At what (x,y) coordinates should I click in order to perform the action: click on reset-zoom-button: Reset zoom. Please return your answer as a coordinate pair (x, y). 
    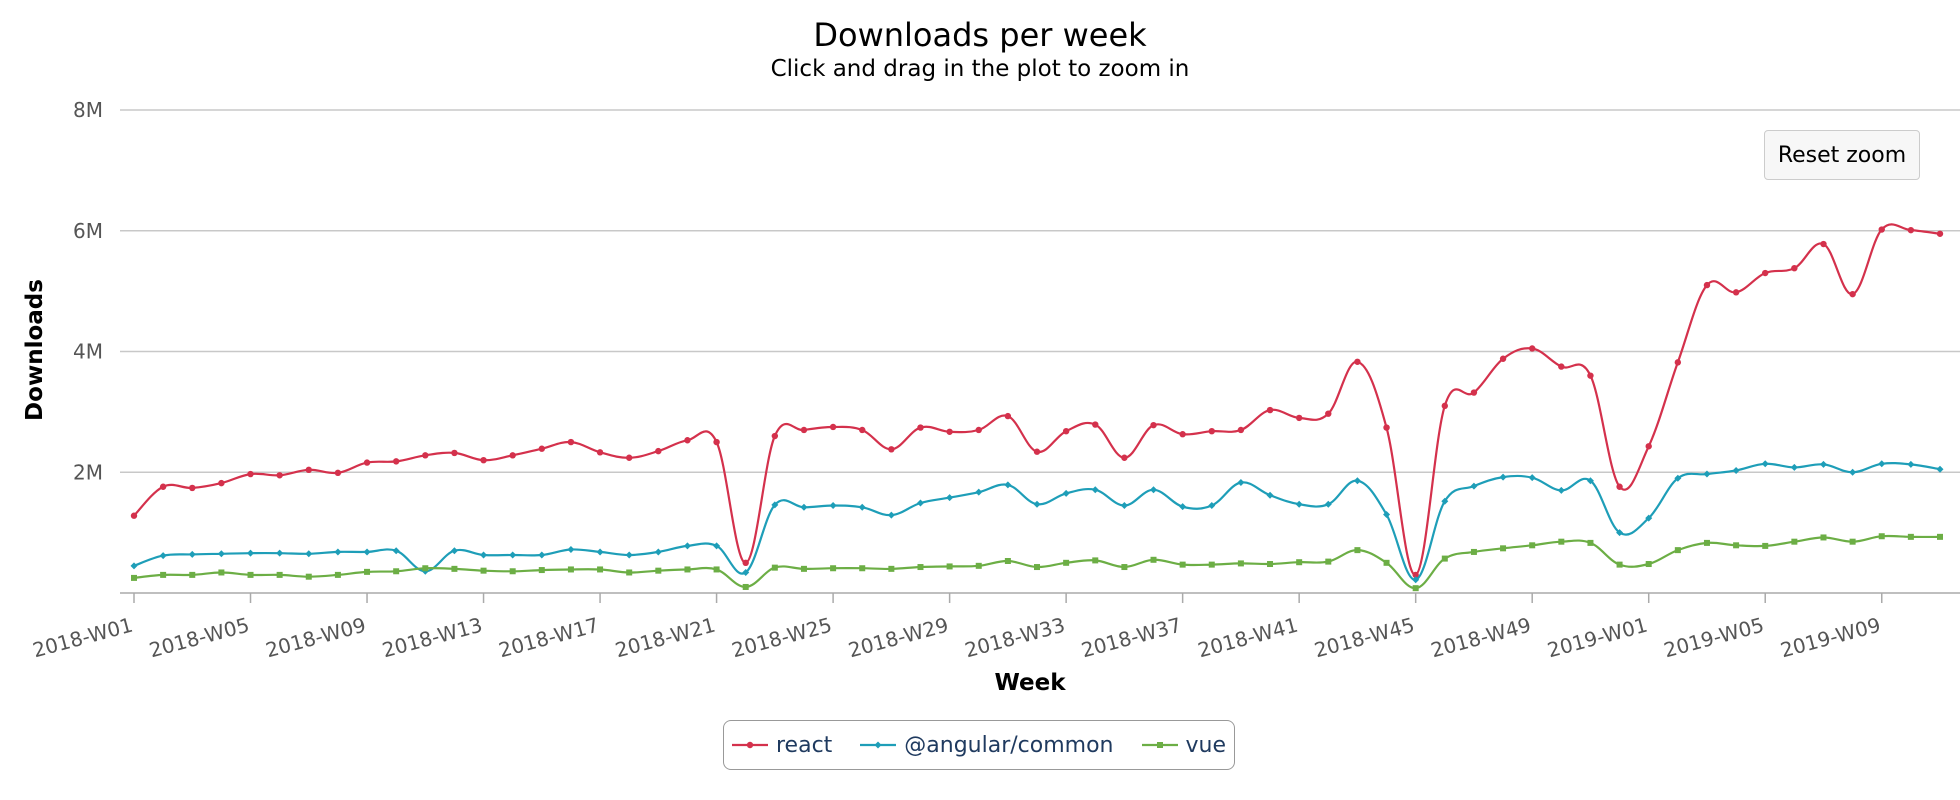
    Looking at the image, I should click on (1842, 155).